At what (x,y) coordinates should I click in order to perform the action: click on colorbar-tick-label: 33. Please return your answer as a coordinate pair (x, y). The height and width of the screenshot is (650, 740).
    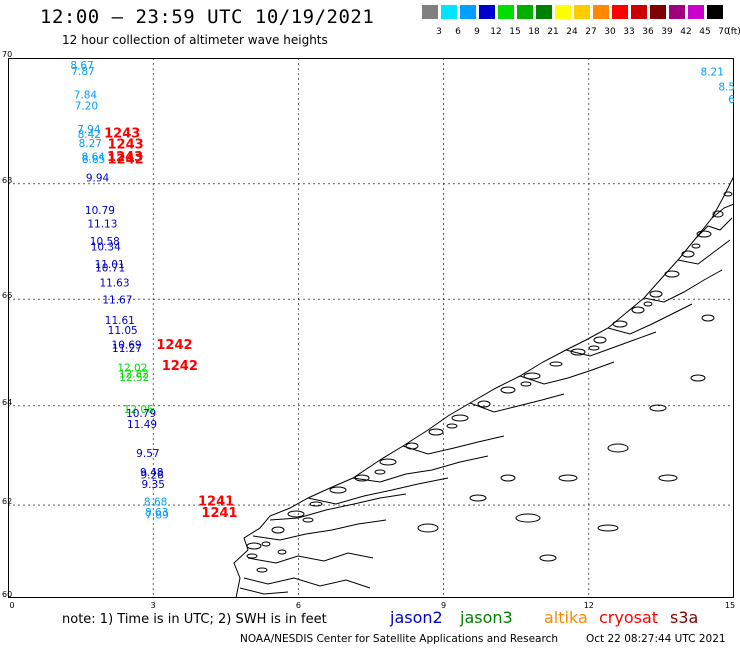
    Looking at the image, I should click on (629, 32).